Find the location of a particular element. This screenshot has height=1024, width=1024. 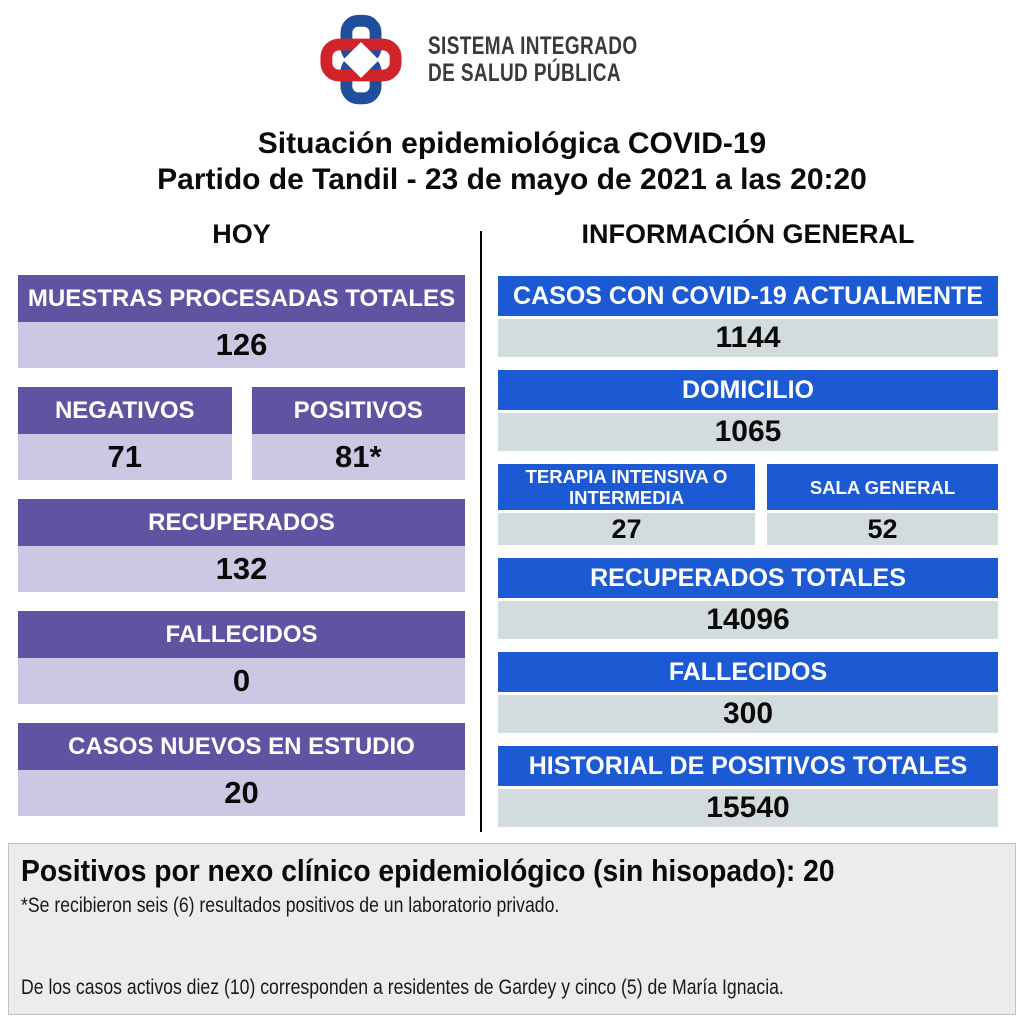

logo: SISTEMA INTEGRADO DE SALUD PÚBLICA is located at coordinates (512, 60).